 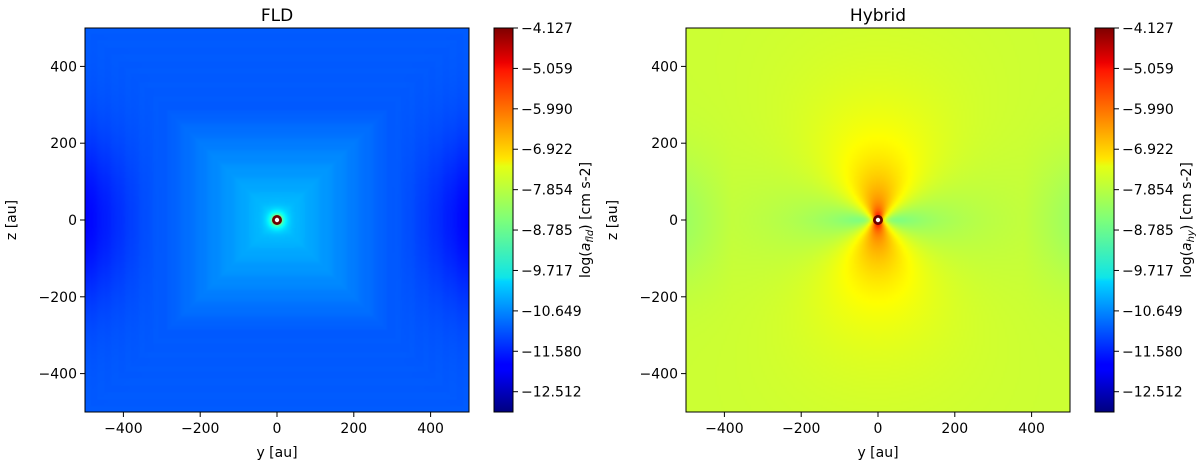 I want to click on fld-xlabel: y [au], so click(x=276, y=453).